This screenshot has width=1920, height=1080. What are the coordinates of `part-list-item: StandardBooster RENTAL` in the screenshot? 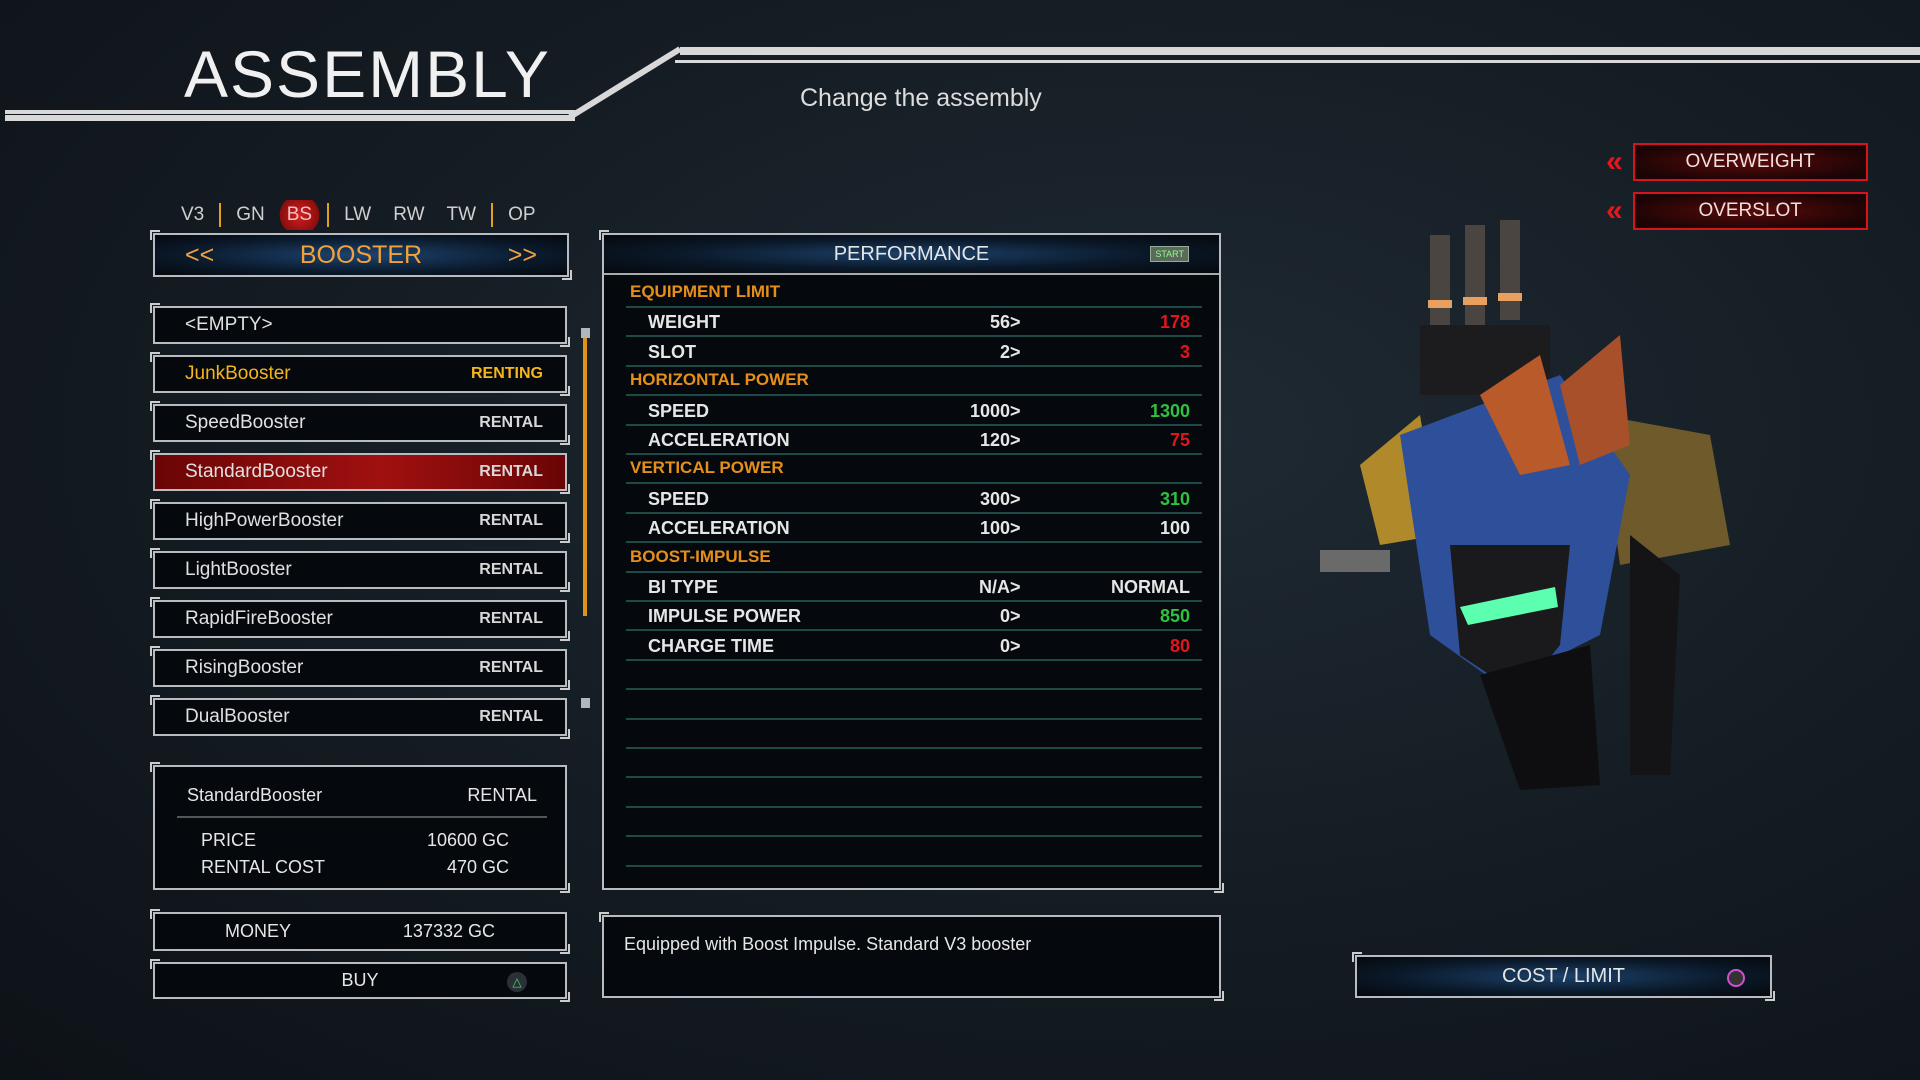 It's located at (360, 472).